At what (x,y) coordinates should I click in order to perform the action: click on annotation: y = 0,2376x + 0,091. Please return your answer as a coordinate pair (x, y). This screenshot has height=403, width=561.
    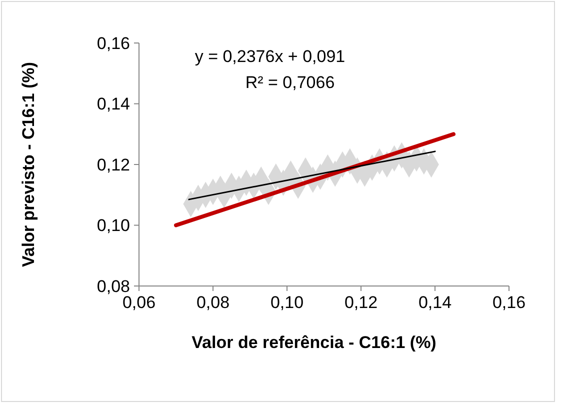
    Looking at the image, I should click on (270, 56).